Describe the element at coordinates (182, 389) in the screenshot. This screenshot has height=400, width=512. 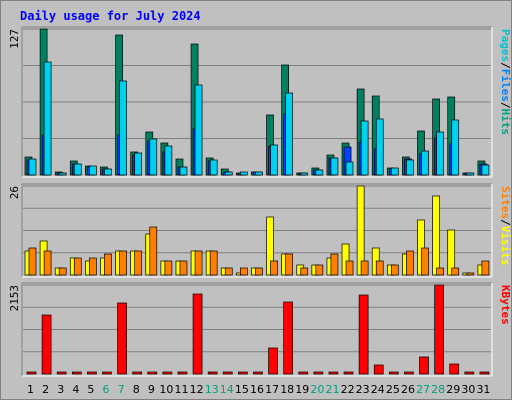
I see `day-label: 11` at that location.